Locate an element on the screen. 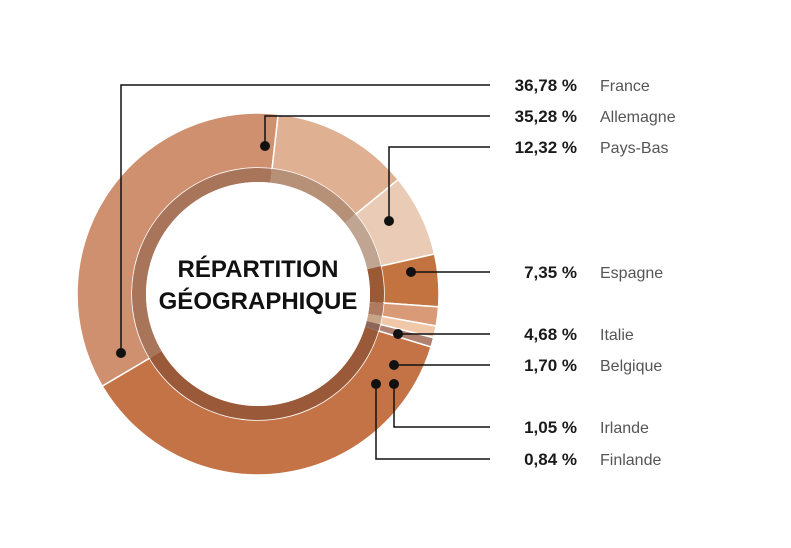  leader-allemagne is located at coordinates (377, 130).